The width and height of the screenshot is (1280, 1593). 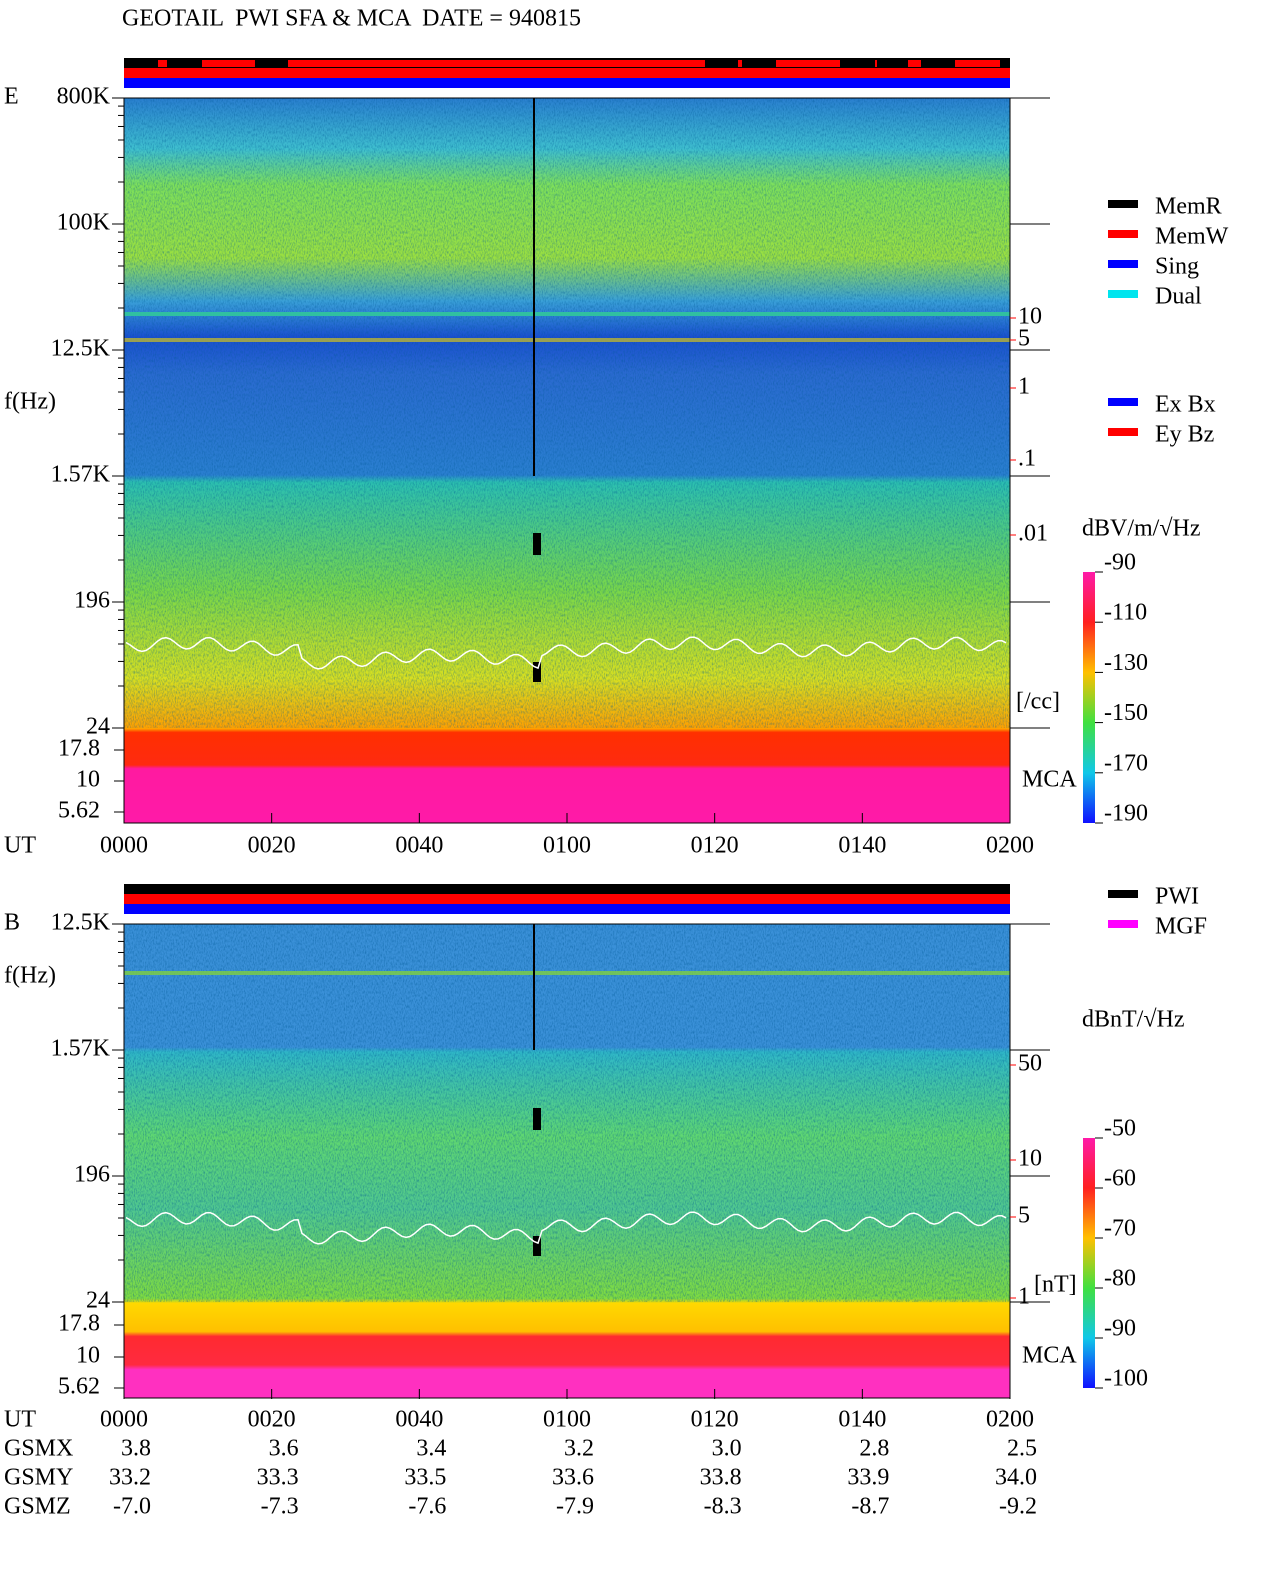 What do you see at coordinates (1033, 534) in the screenshot?
I see `density-tick-label: .01` at bounding box center [1033, 534].